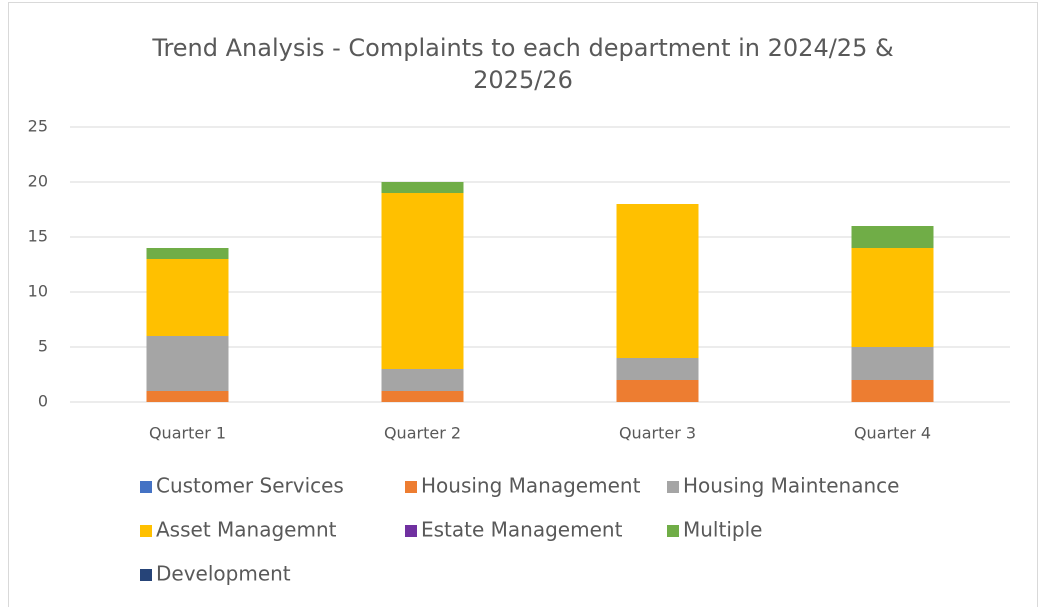 This screenshot has height=607, width=1046. Describe the element at coordinates (522, 530) in the screenshot. I see `legend-label: Estate Management` at that location.